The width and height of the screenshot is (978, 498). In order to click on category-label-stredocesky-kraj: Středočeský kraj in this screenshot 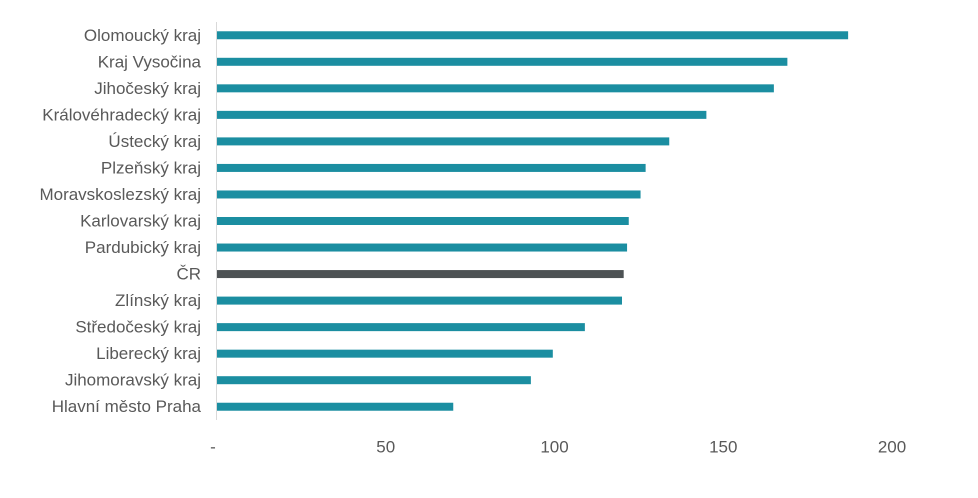, I will do `click(138, 327)`.